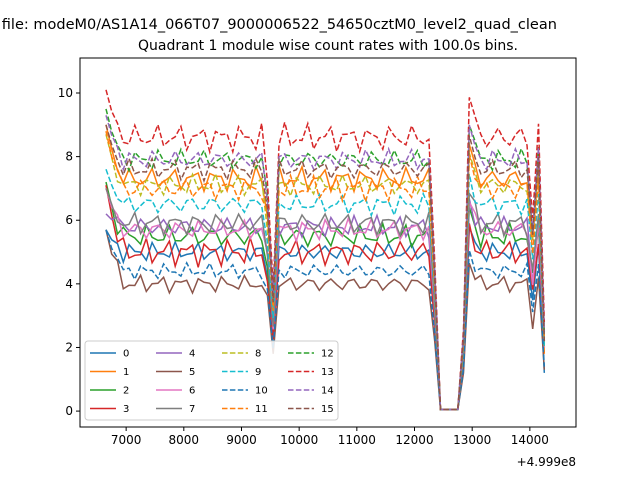  What do you see at coordinates (65, 93) in the screenshot?
I see `y-tick-label: 10` at bounding box center [65, 93].